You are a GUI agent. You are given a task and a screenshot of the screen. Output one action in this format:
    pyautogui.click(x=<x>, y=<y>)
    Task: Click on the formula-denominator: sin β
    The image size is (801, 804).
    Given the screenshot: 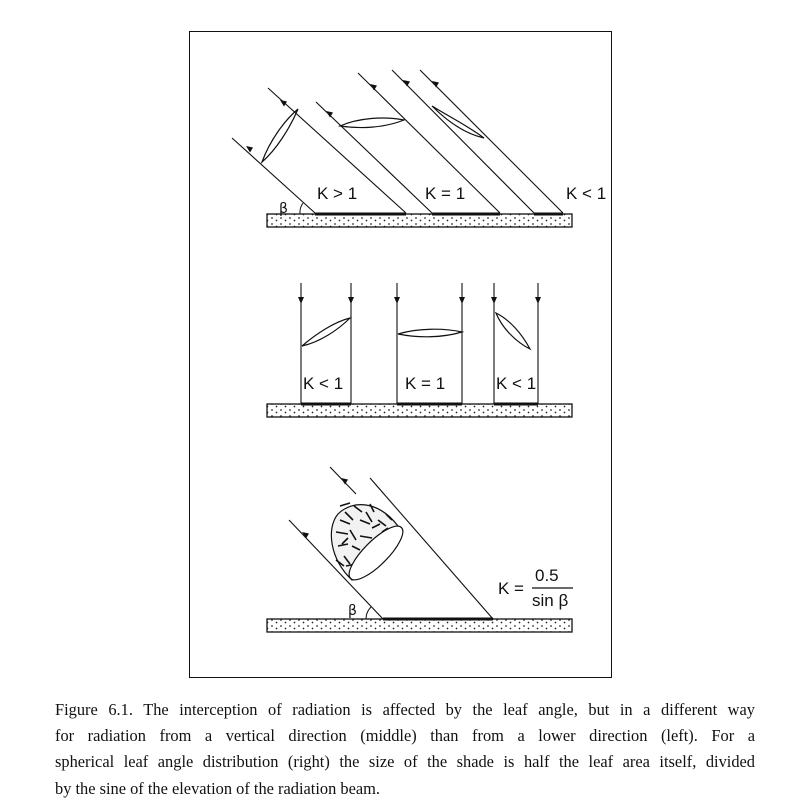 What is the action you would take?
    pyautogui.click(x=550, y=600)
    